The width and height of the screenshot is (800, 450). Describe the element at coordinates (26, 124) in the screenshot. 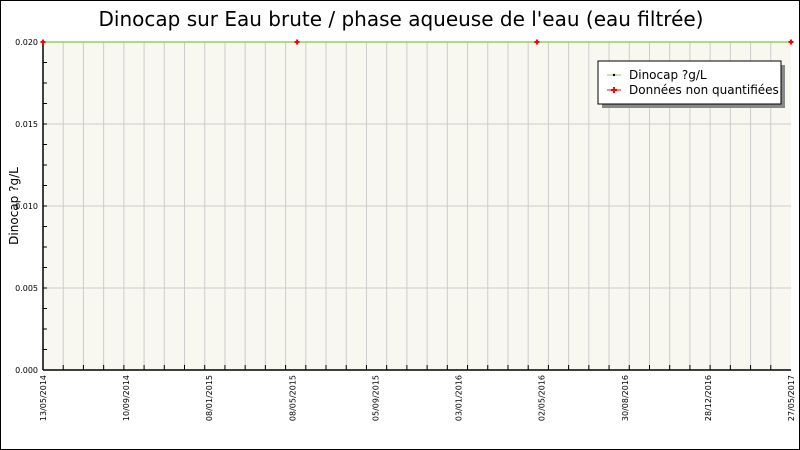

I see `y-tick-label: 0.015` at that location.